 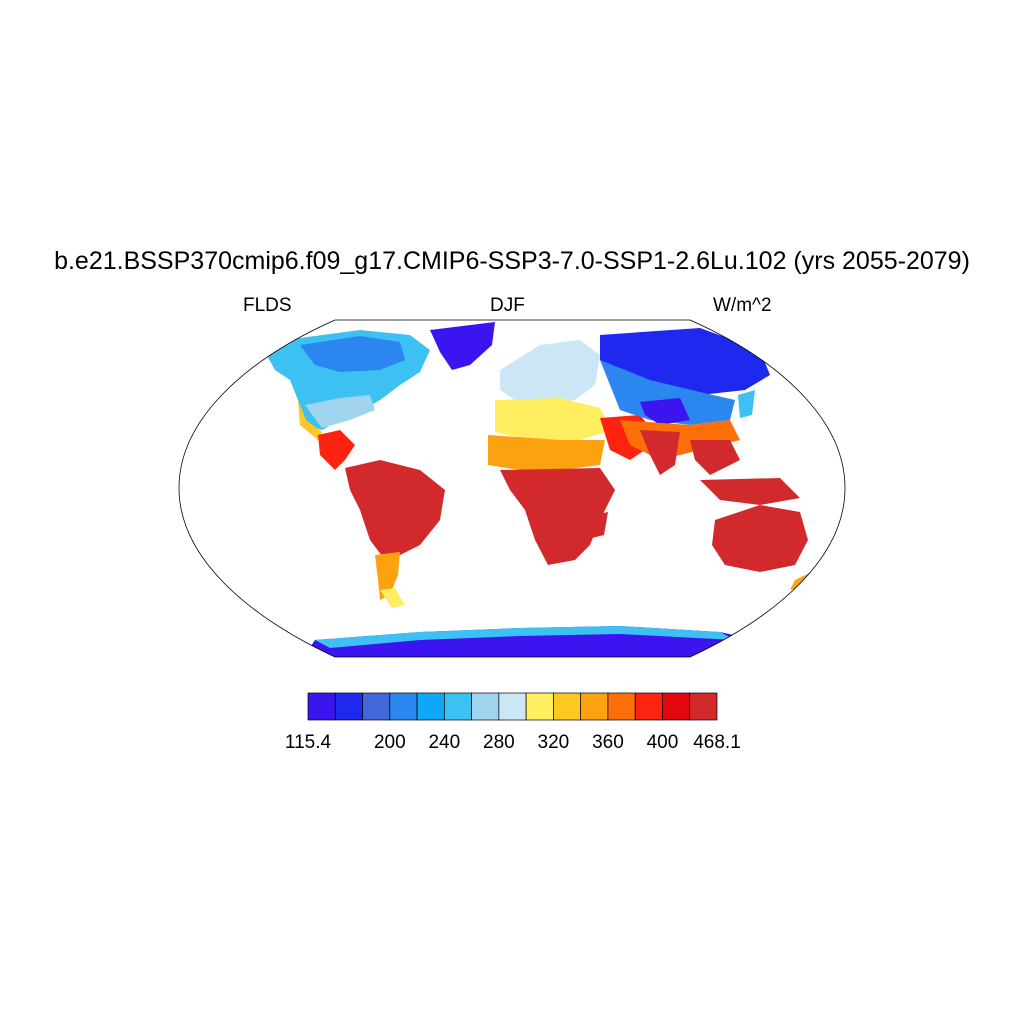 I want to click on colorbar-tick-label: 320, so click(x=553, y=742).